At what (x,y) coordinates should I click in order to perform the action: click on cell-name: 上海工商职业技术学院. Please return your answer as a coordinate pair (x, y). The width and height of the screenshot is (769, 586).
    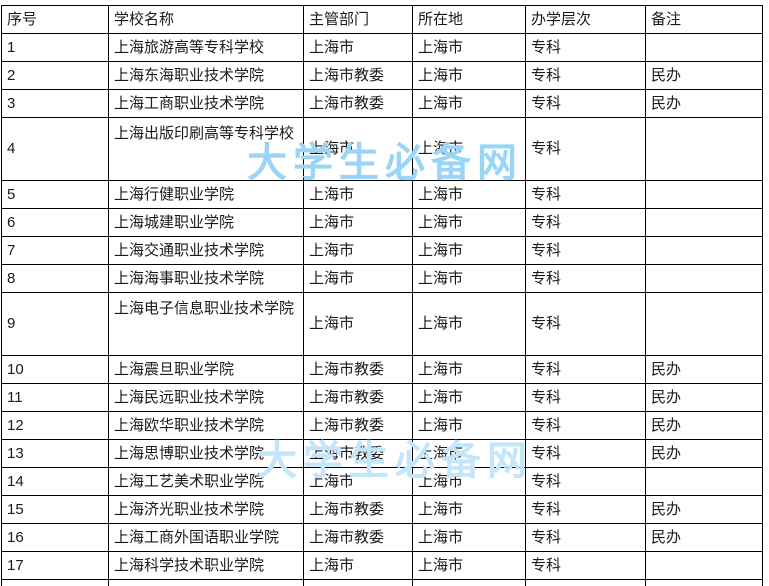
    Looking at the image, I should click on (206, 103).